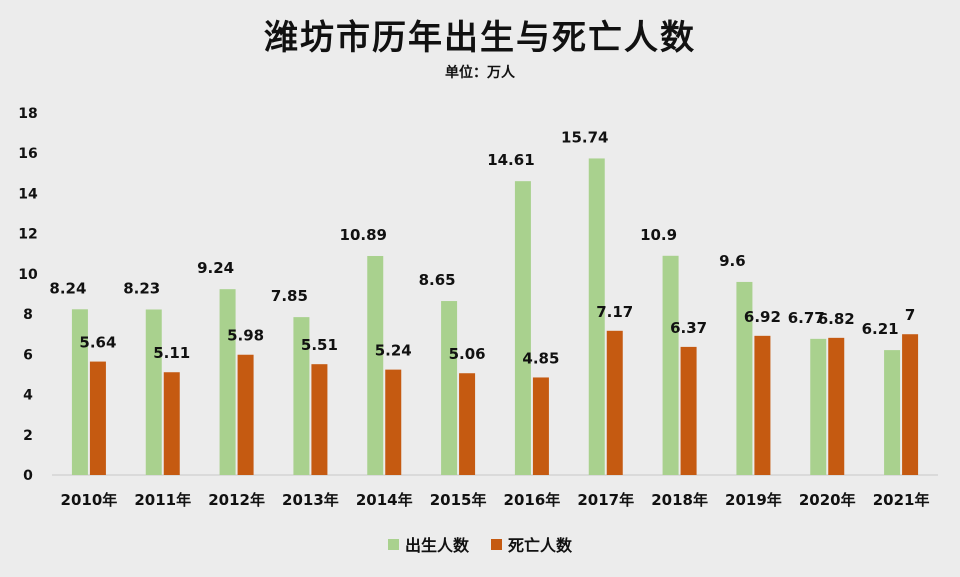 The height and width of the screenshot is (577, 960). What do you see at coordinates (28, 396) in the screenshot?
I see `y-tick-label: 4` at bounding box center [28, 396].